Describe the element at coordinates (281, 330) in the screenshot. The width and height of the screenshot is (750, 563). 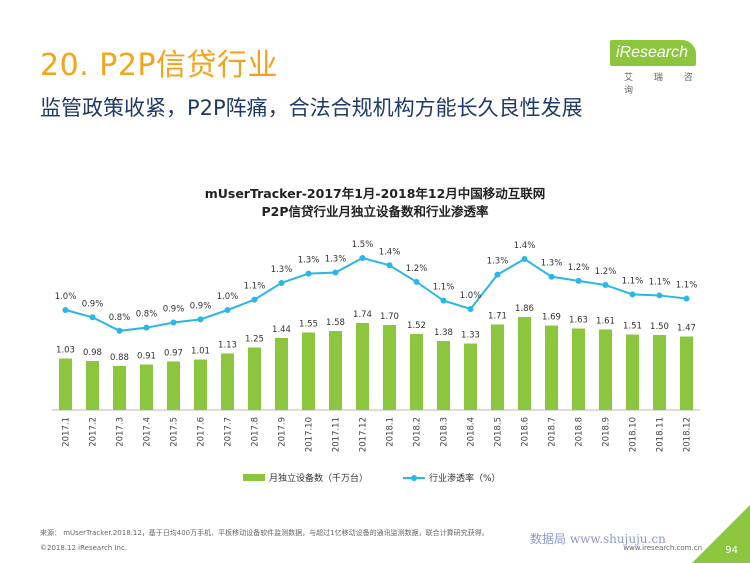
I see `bar-label-2017.9: 1.44` at that location.